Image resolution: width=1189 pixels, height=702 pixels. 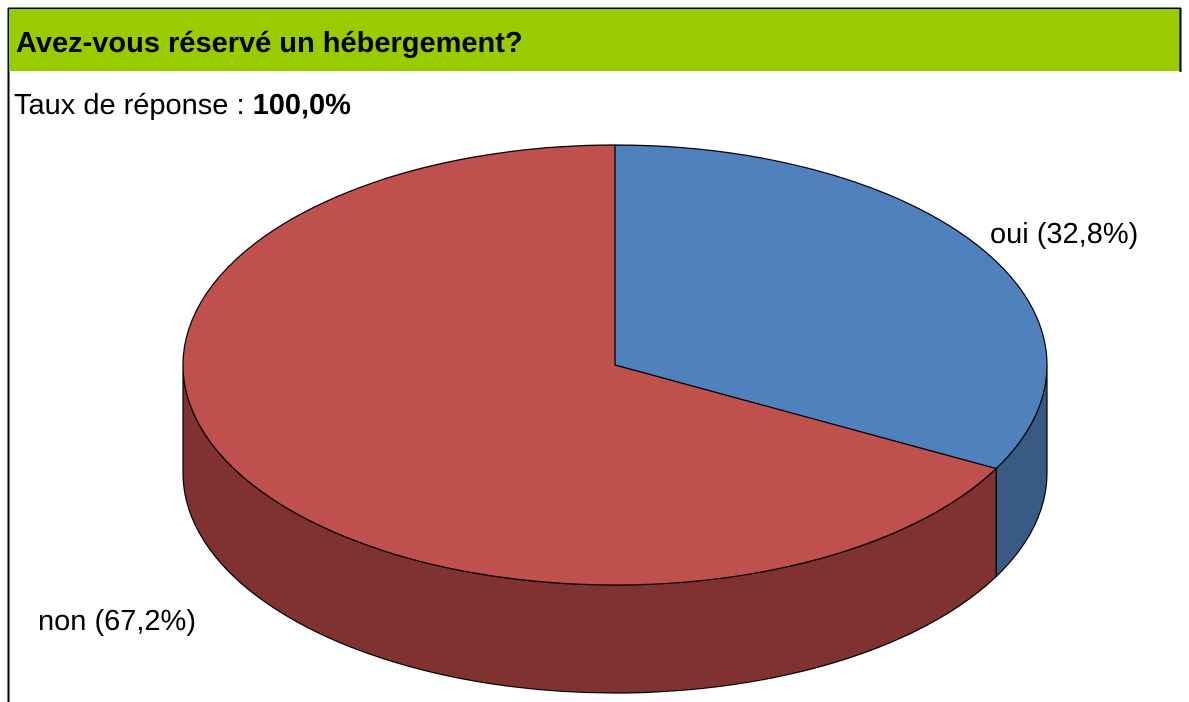 I want to click on data-label: oui (32,8%), so click(x=1064, y=234).